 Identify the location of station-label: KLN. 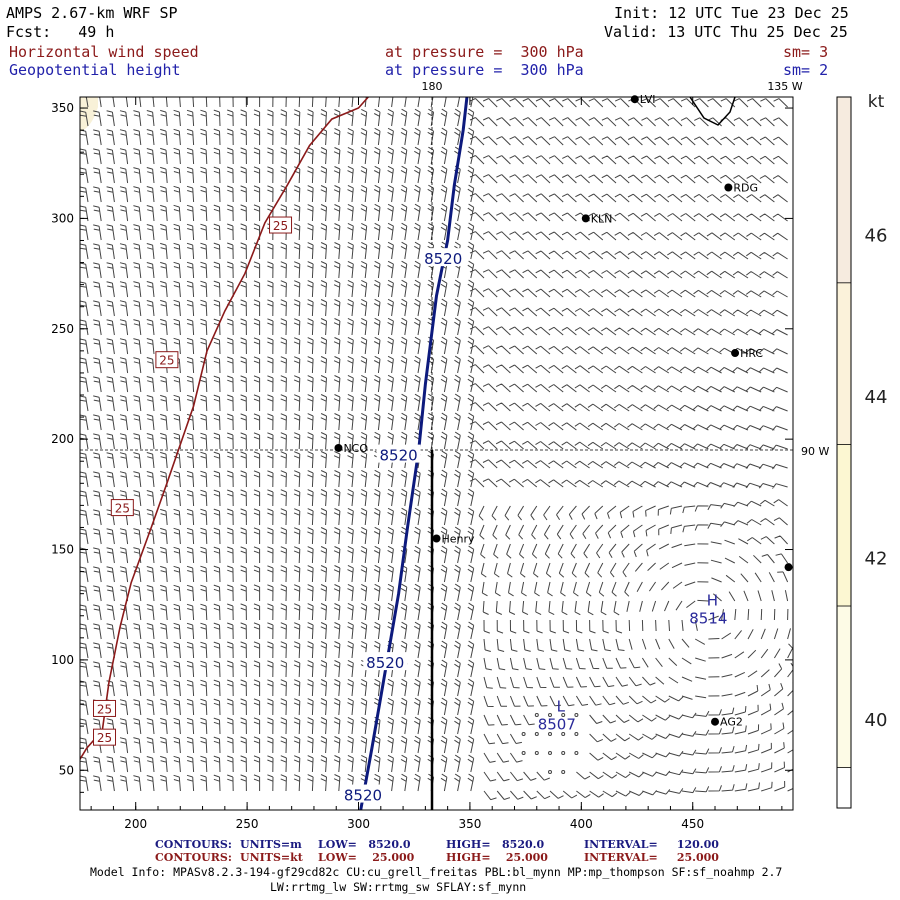
(602, 218).